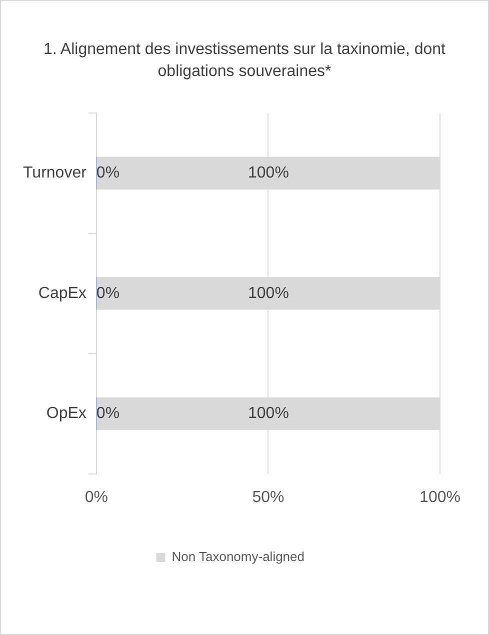 The height and width of the screenshot is (635, 489). What do you see at coordinates (440, 497) in the screenshot?
I see `x-tick-label: 100%` at bounding box center [440, 497].